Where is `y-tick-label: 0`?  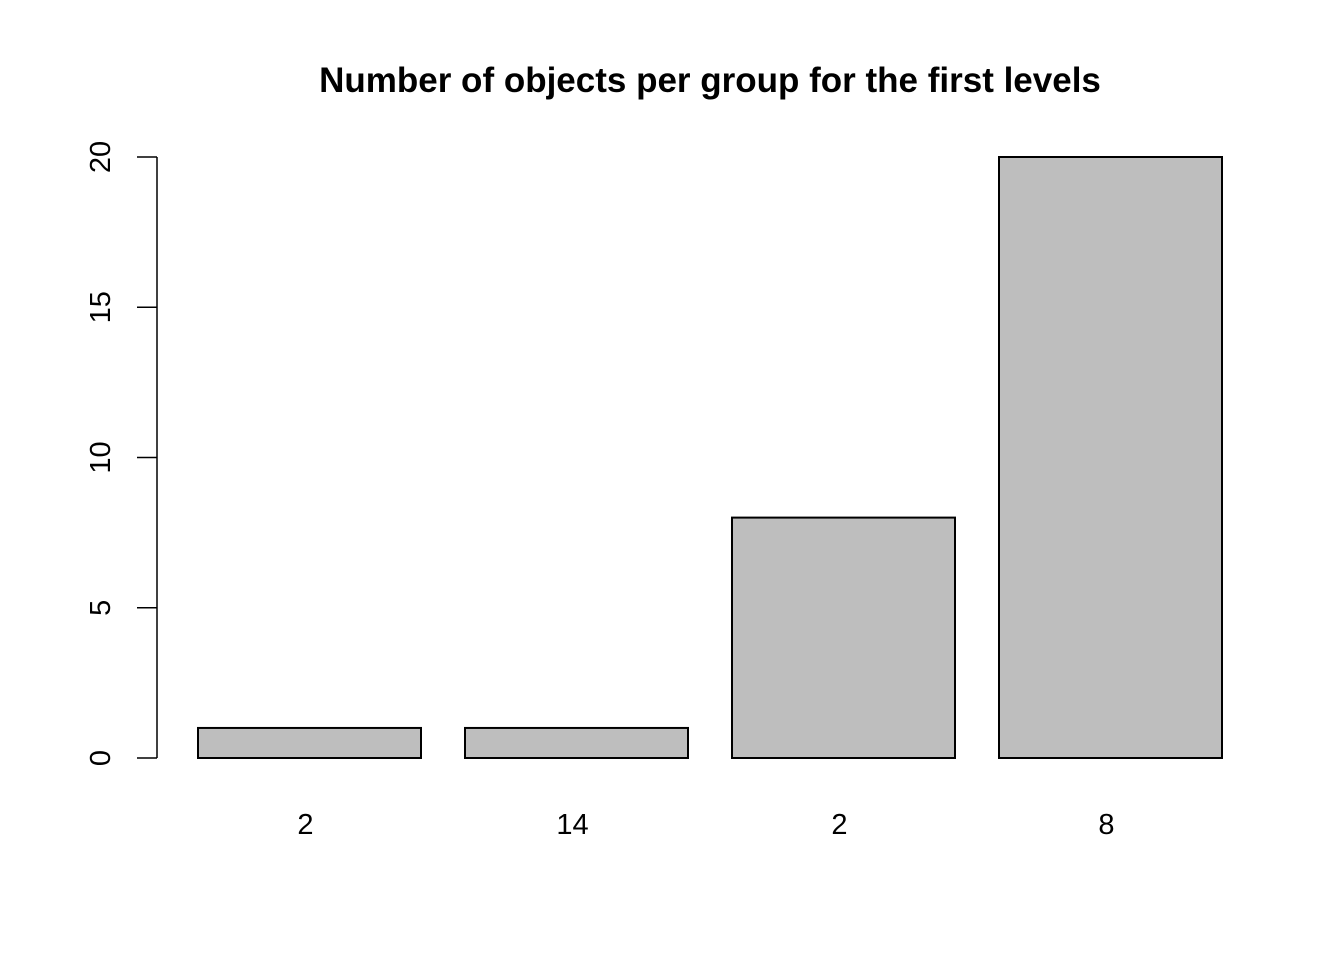 y-tick-label: 0 is located at coordinates (101, 758).